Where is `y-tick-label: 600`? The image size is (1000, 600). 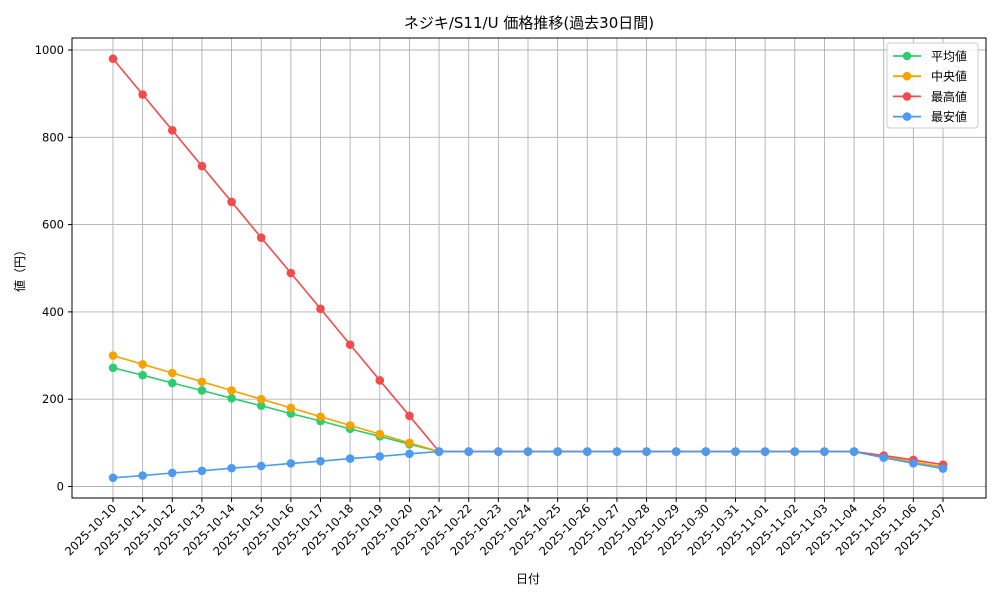
y-tick-label: 600 is located at coordinates (53, 225).